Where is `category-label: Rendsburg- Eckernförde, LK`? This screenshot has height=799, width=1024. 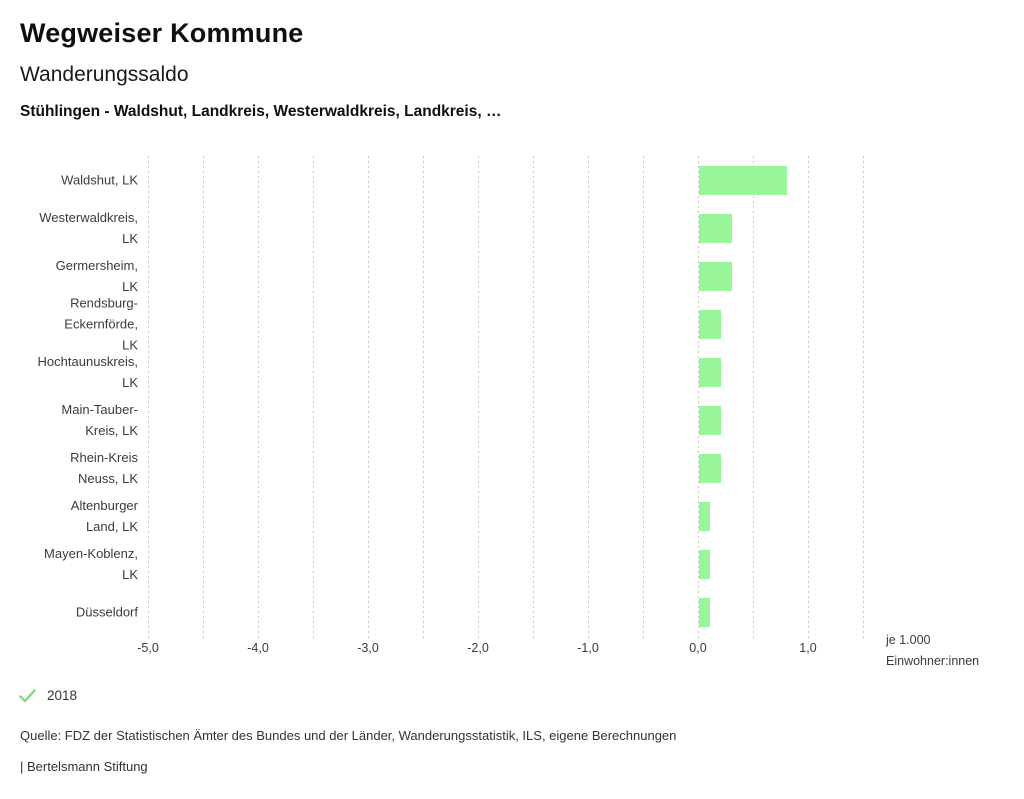
category-label: Rendsburg- Eckernförde, LK is located at coordinates (101, 324).